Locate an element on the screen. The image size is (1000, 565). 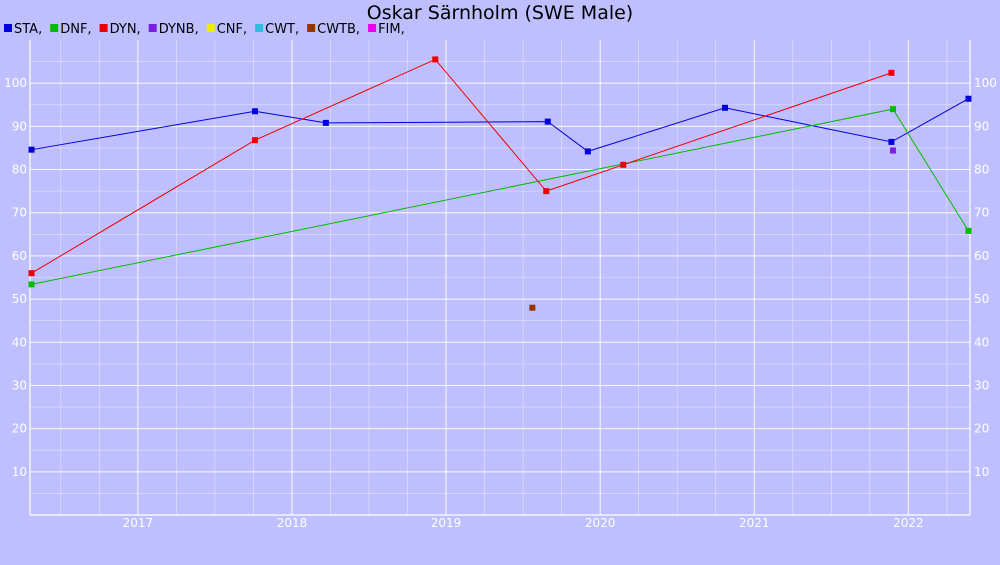
y-tick-label-right: 60 is located at coordinates (981, 256).